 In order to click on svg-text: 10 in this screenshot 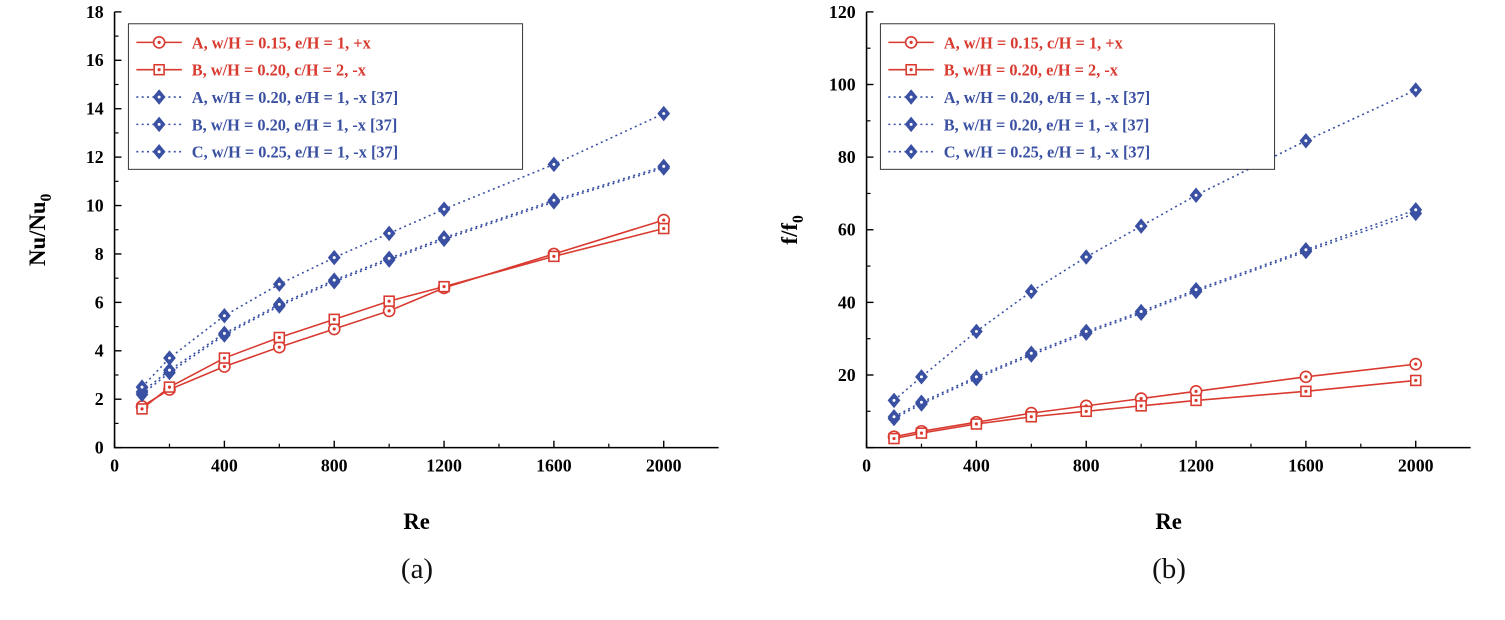, I will do `click(95, 205)`.